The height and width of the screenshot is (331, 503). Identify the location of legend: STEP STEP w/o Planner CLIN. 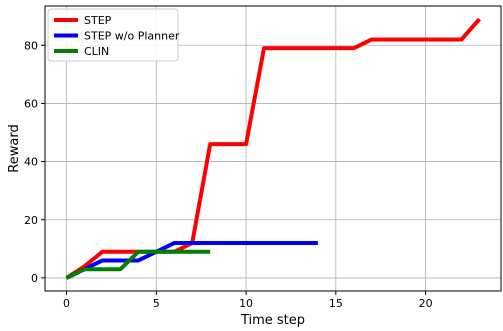
(113, 35).